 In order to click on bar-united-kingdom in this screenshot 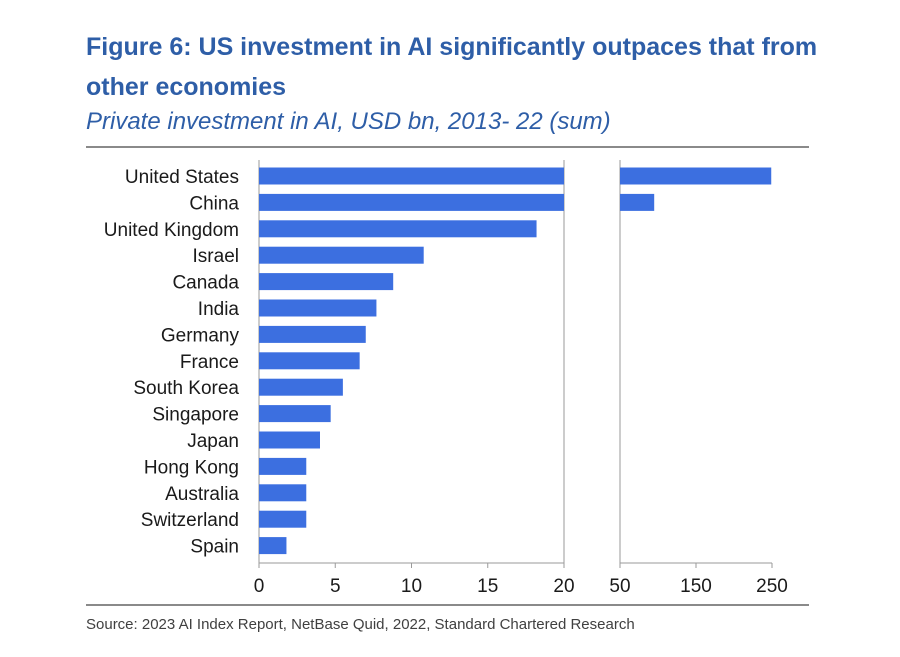, I will do `click(398, 229)`.